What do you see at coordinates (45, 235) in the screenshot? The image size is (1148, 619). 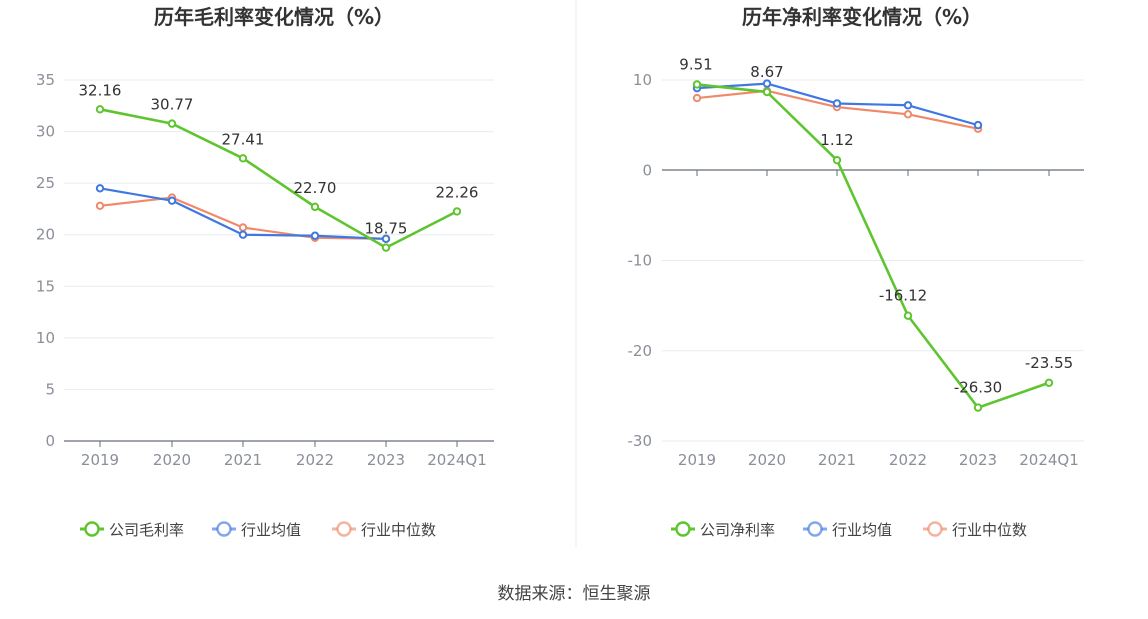 I see `y-tick-label: 20` at bounding box center [45, 235].